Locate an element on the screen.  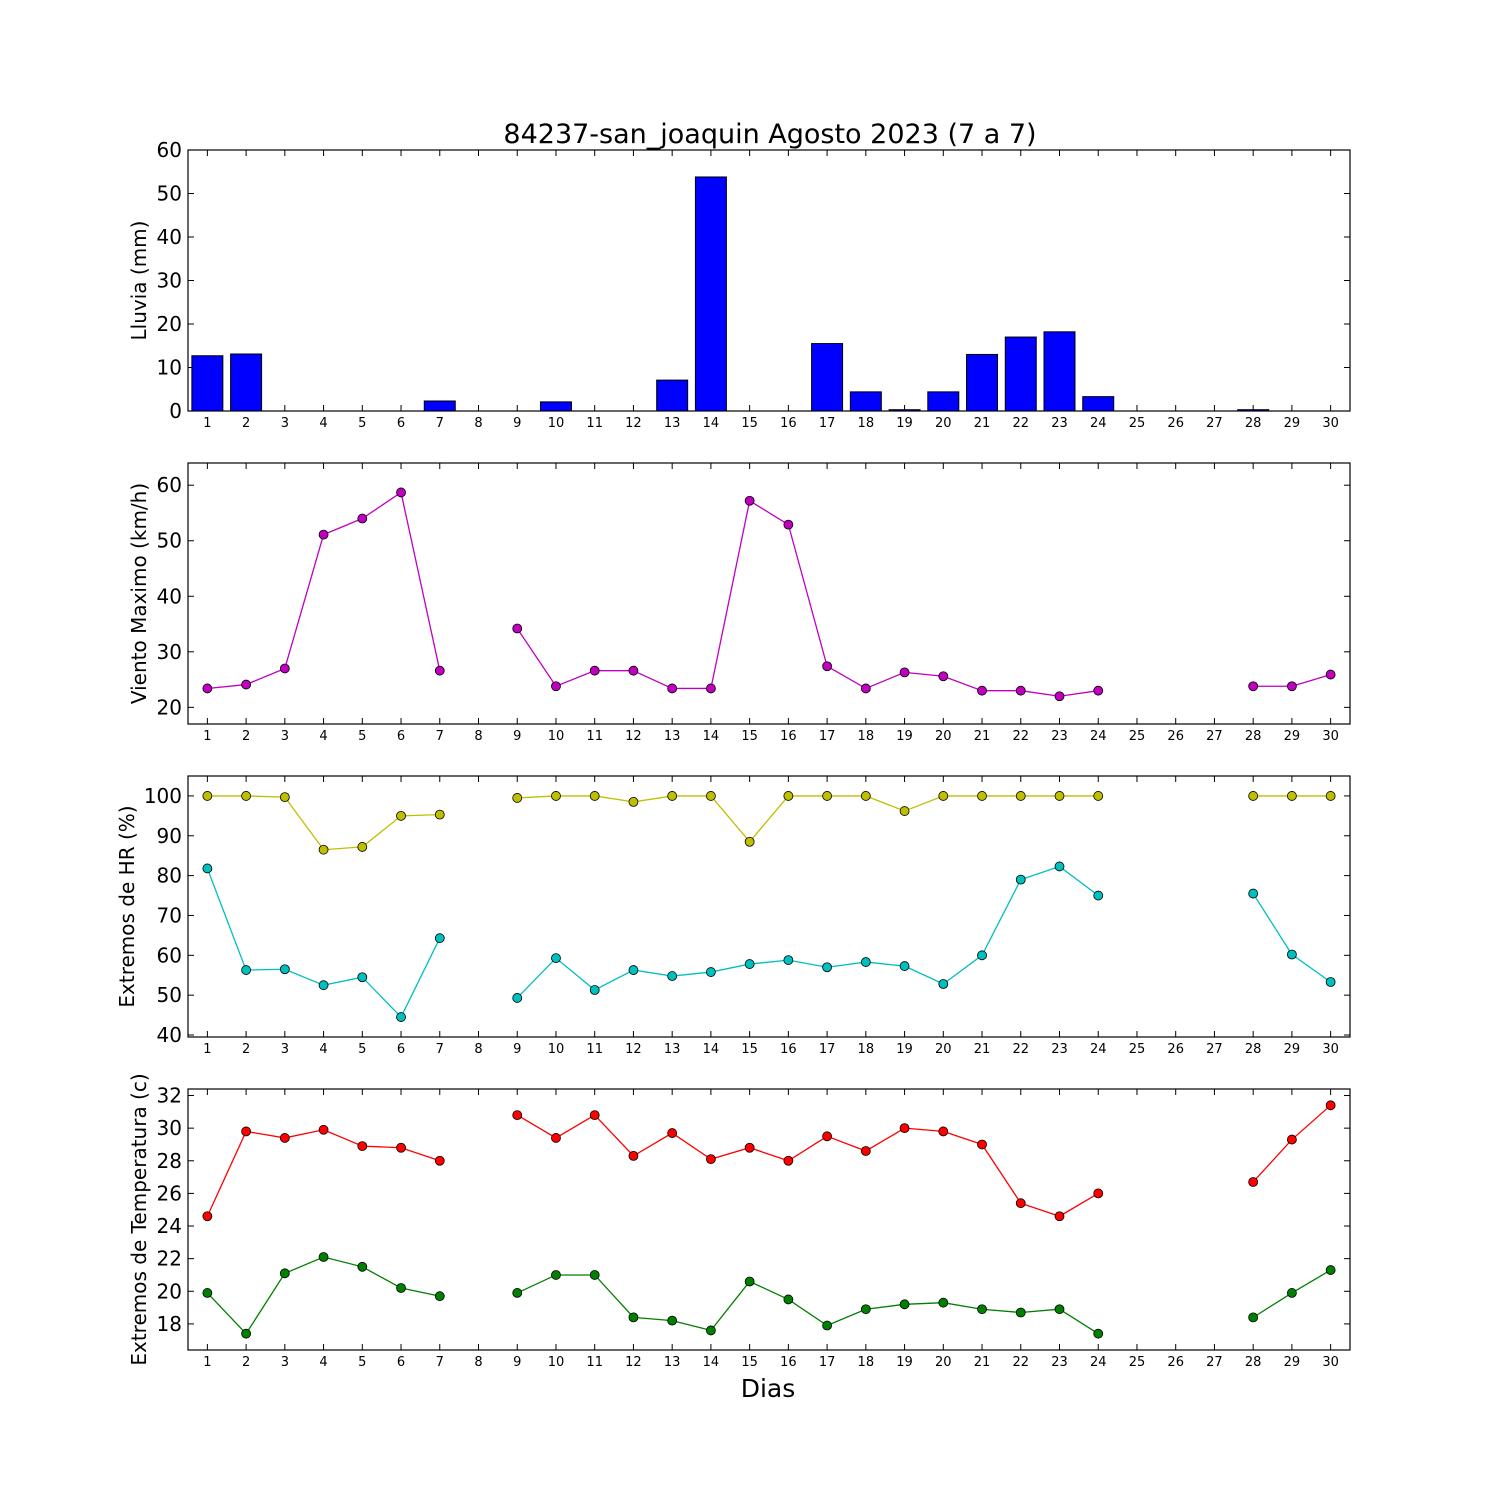
x-tick-label: 16 is located at coordinates (788, 736).